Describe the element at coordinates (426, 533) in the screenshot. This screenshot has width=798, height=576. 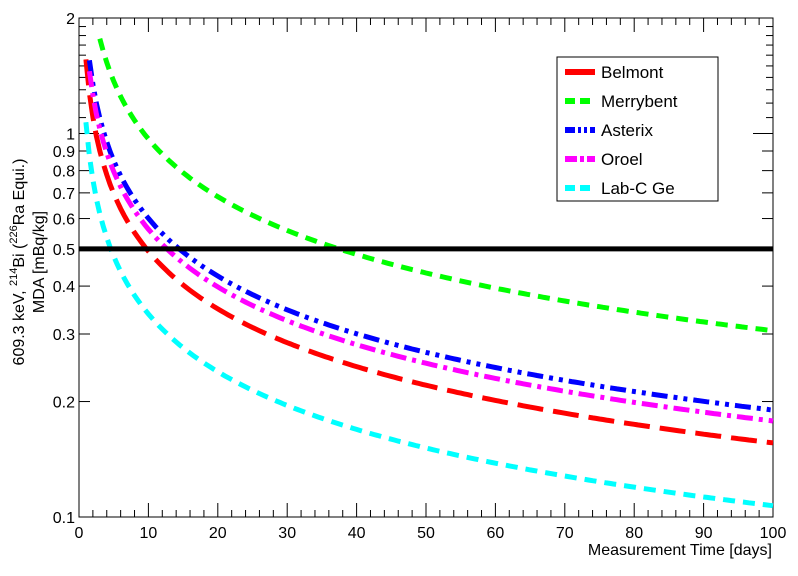
I see `x-tick-label: 50` at that location.